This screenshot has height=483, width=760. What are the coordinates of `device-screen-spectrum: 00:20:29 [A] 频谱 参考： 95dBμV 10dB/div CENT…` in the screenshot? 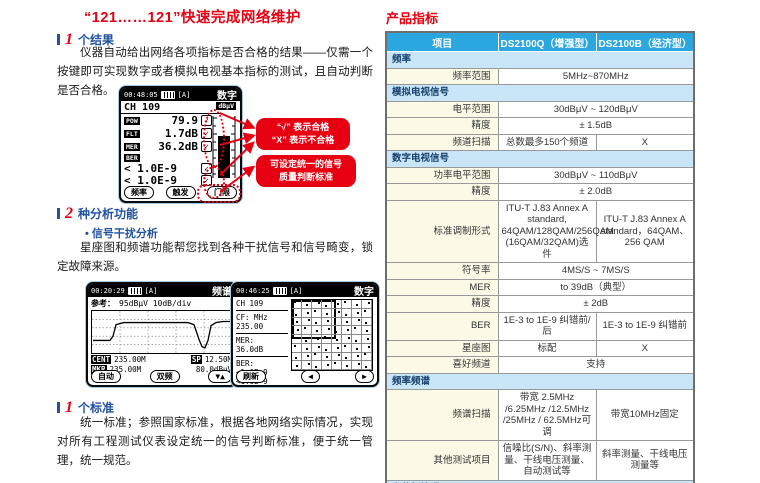 It's located at (161, 334).